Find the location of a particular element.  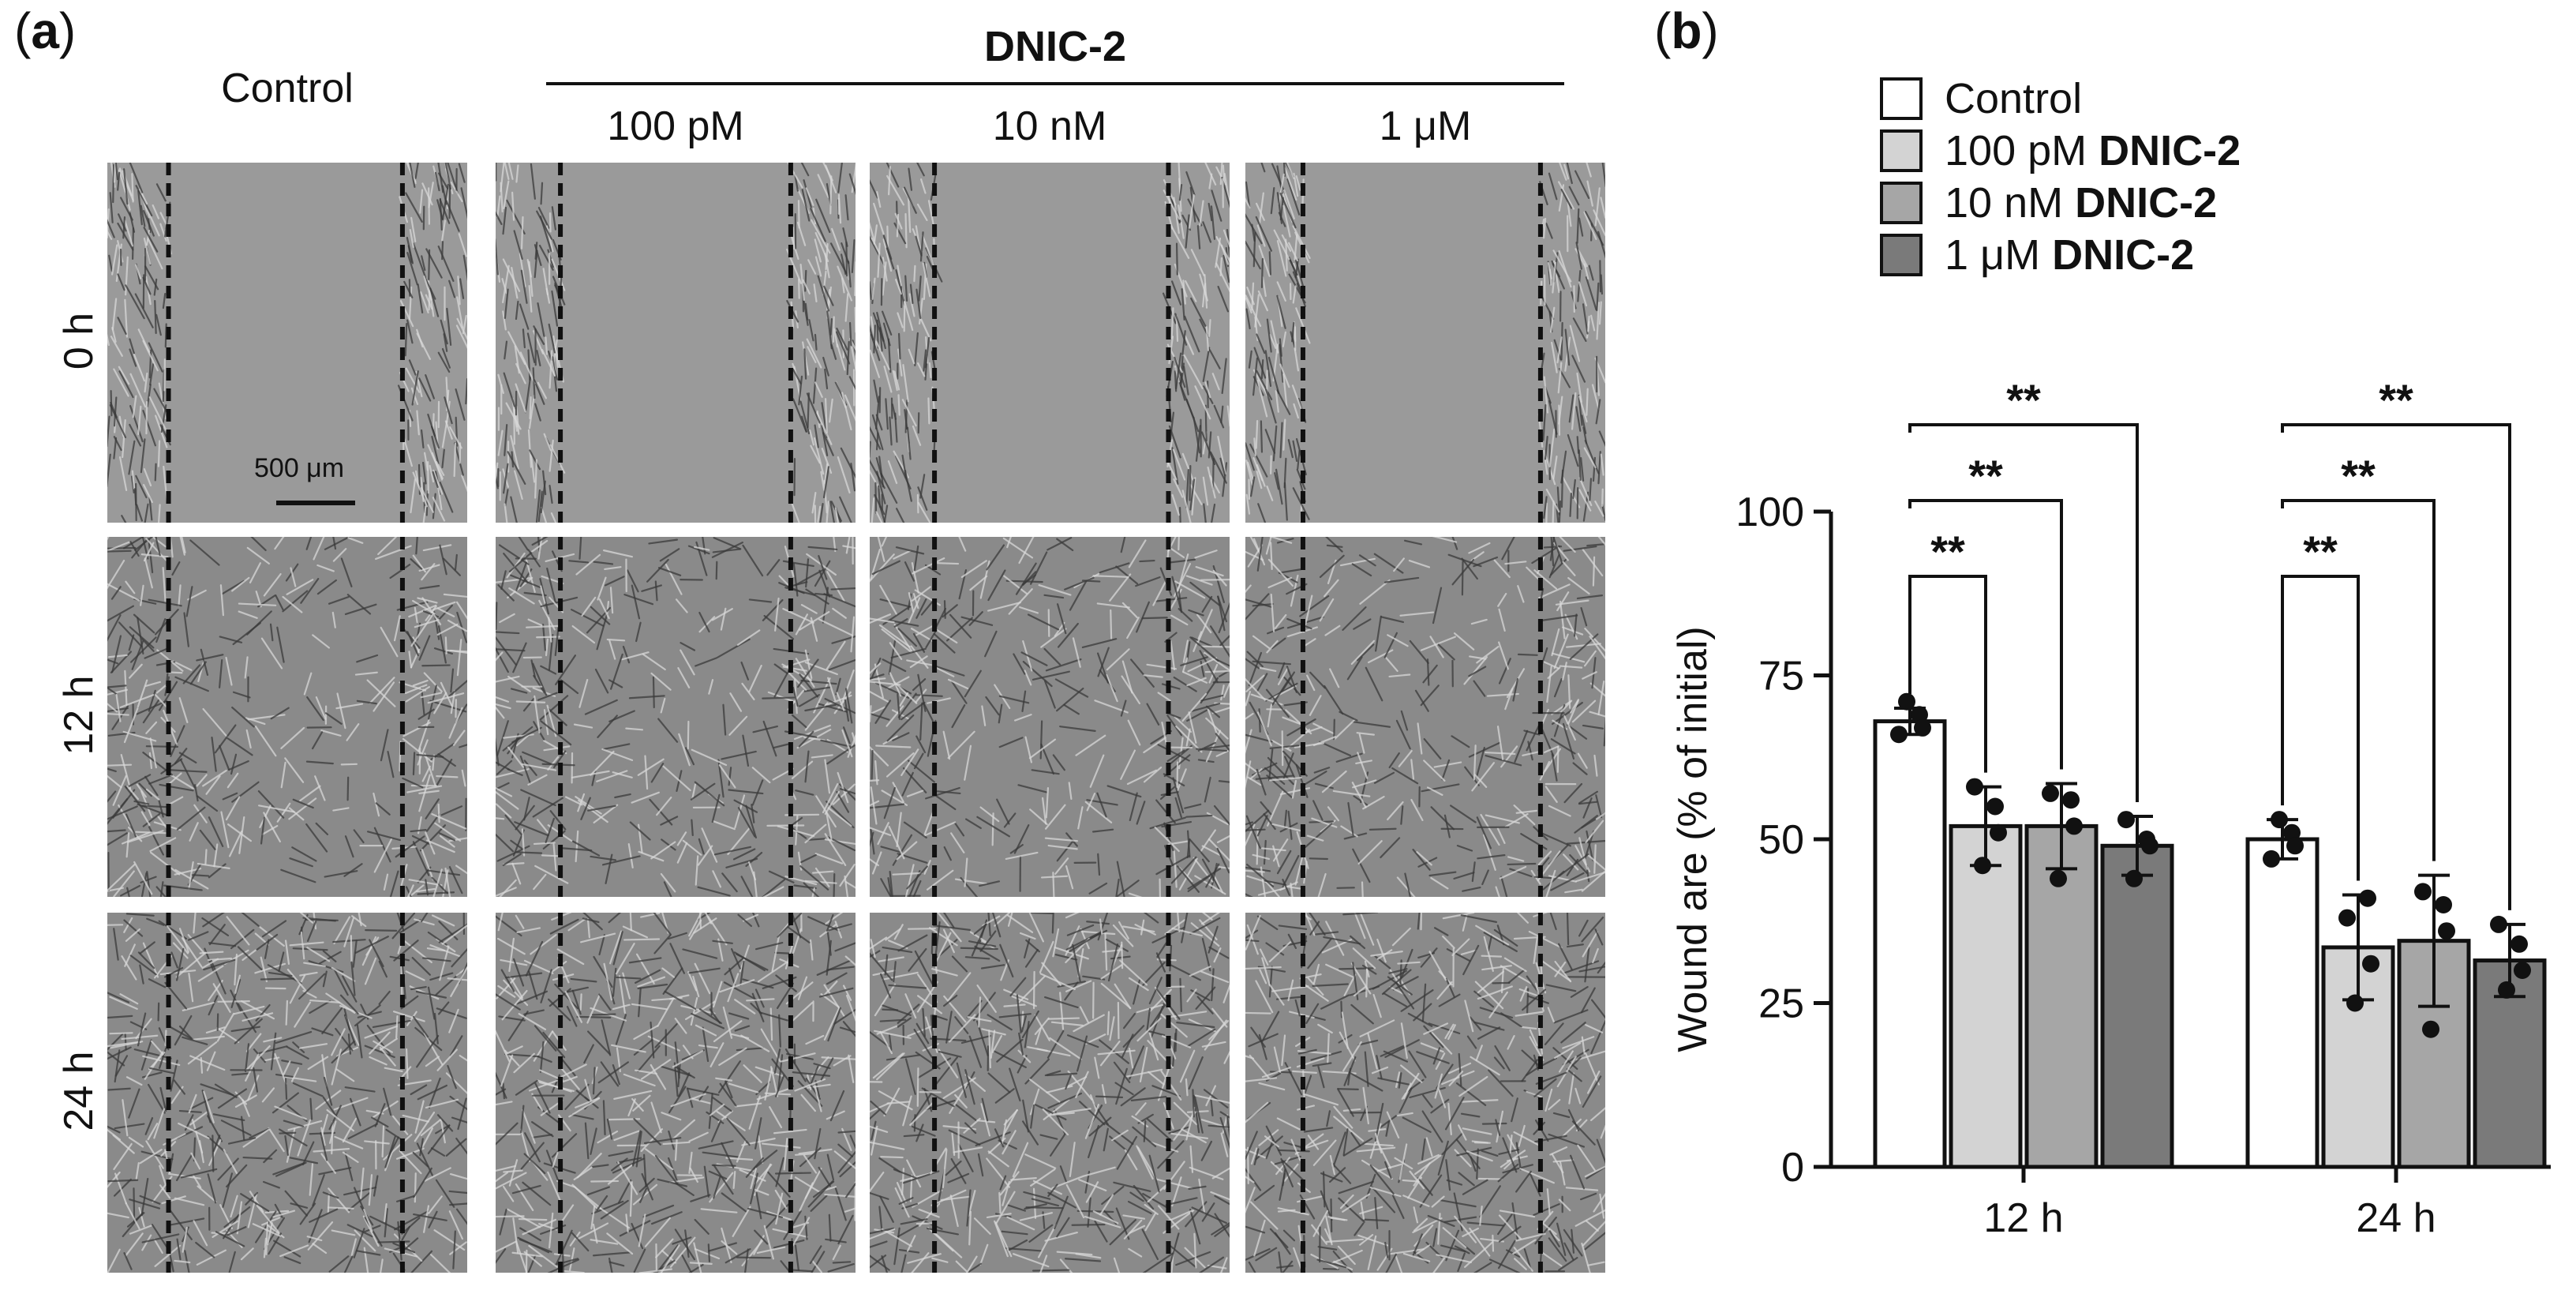

legend-swatch-10nm is located at coordinates (1901, 203).